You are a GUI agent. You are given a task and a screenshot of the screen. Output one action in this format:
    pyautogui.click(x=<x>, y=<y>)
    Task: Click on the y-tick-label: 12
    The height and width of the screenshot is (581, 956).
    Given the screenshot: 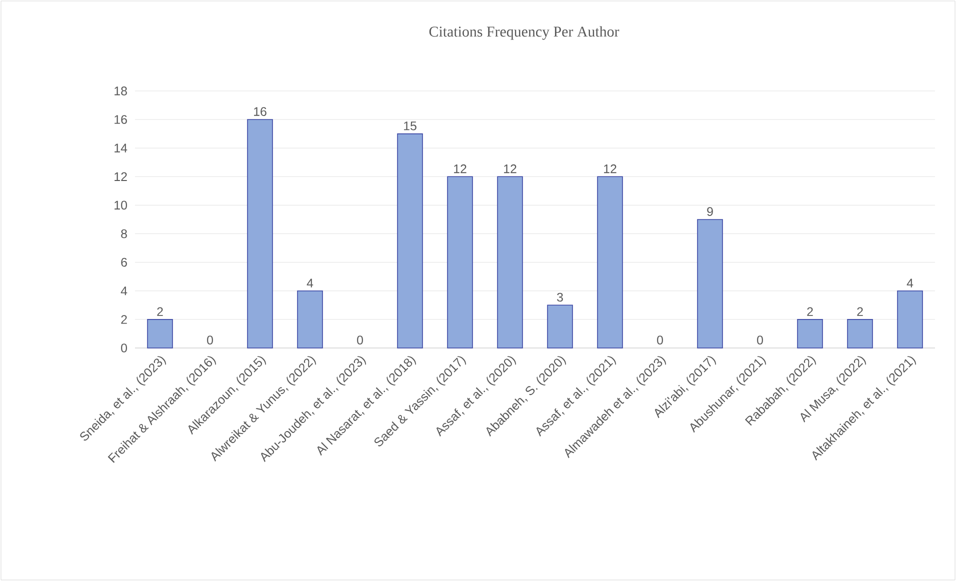 What is the action you would take?
    pyautogui.click(x=120, y=176)
    